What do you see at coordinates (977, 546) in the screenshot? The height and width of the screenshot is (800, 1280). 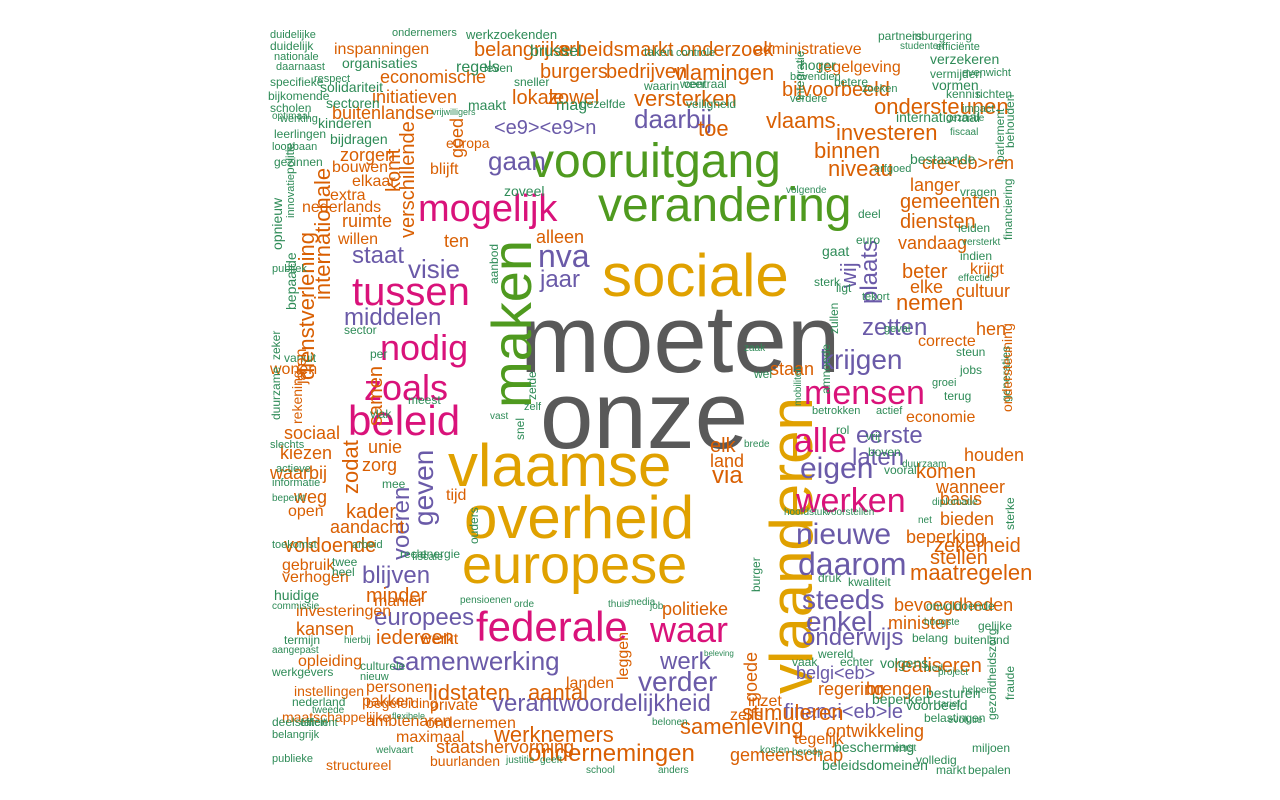 I see `cloud-word: zekerheid` at bounding box center [977, 546].